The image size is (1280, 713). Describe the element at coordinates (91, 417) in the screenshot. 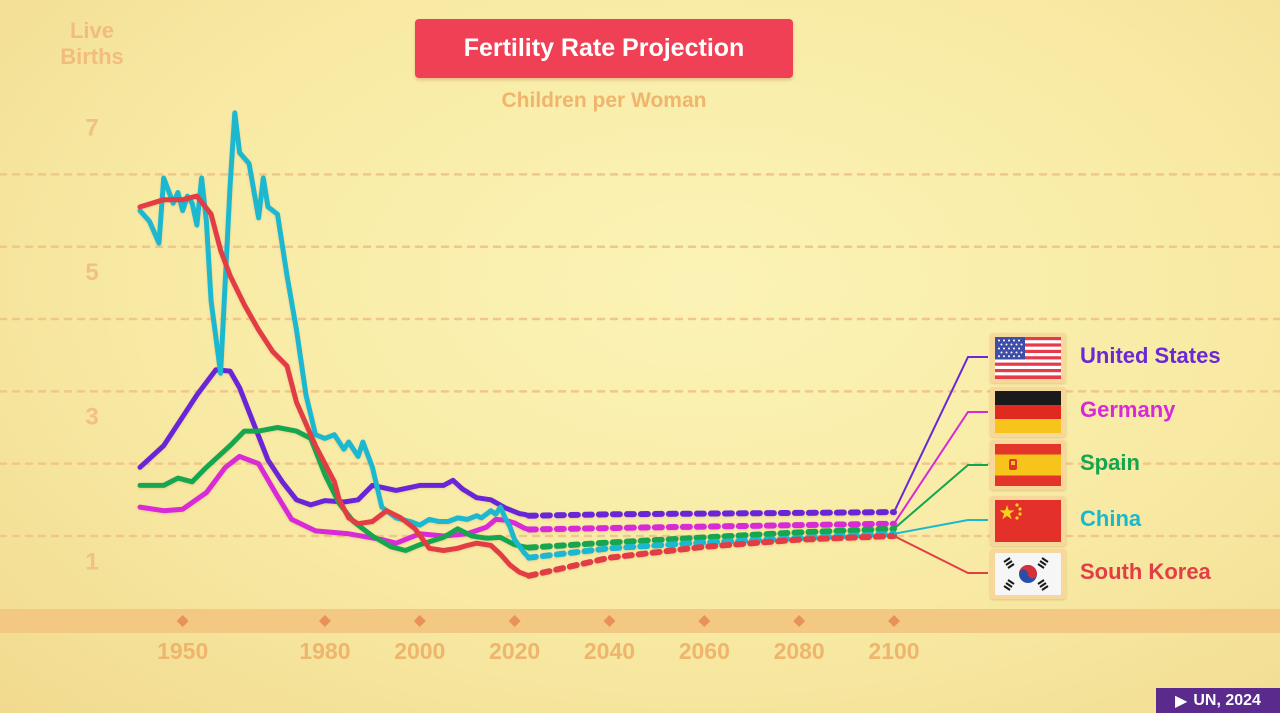

I see `y-tick-label: 3` at that location.